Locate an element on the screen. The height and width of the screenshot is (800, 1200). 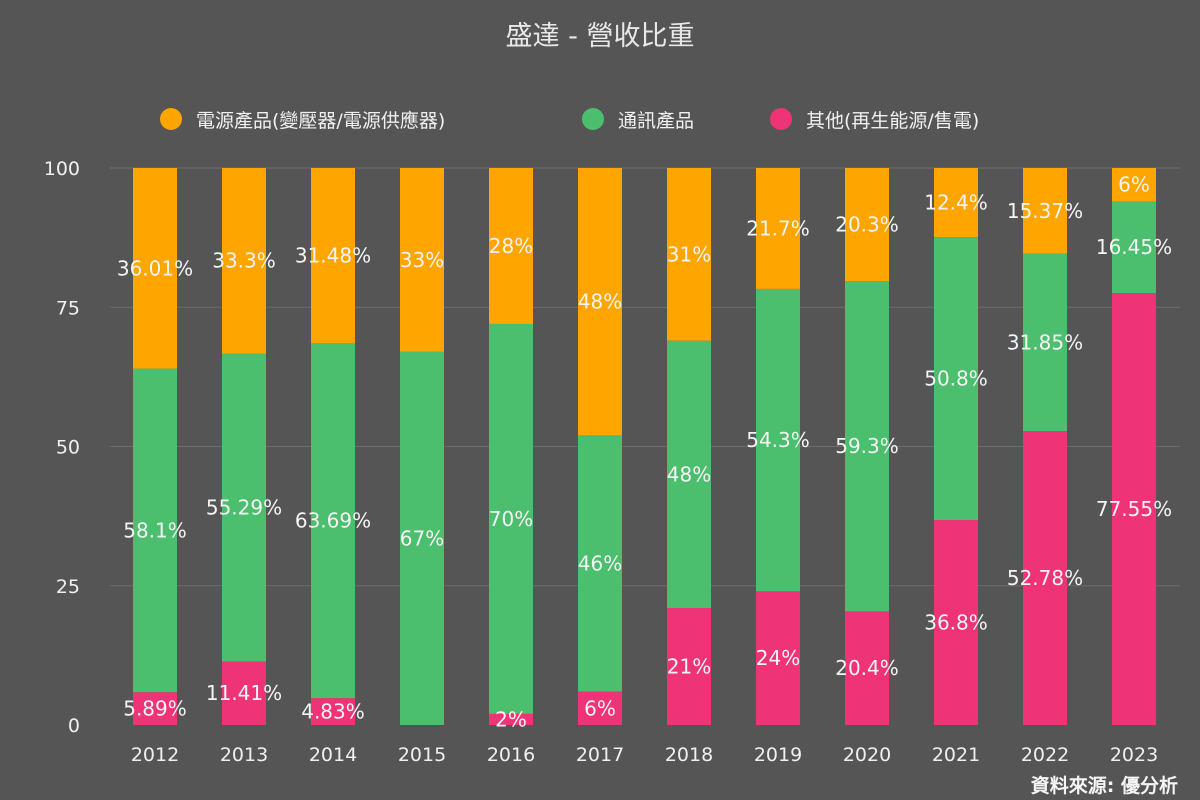
data-label-1-2016: 70% is located at coordinates (511, 519).